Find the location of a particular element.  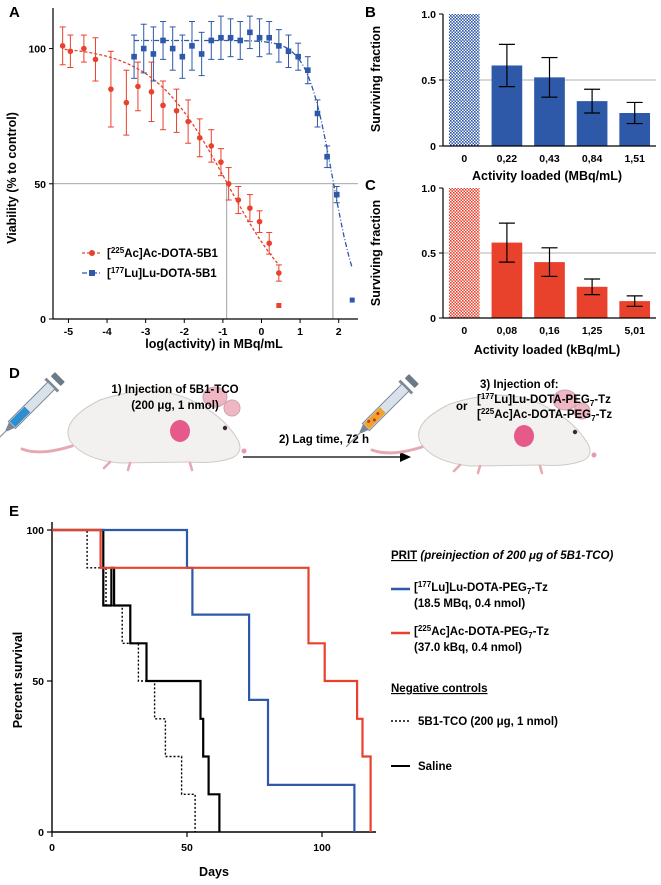

panel-a-x-tick-label: -2 is located at coordinates (184, 332).